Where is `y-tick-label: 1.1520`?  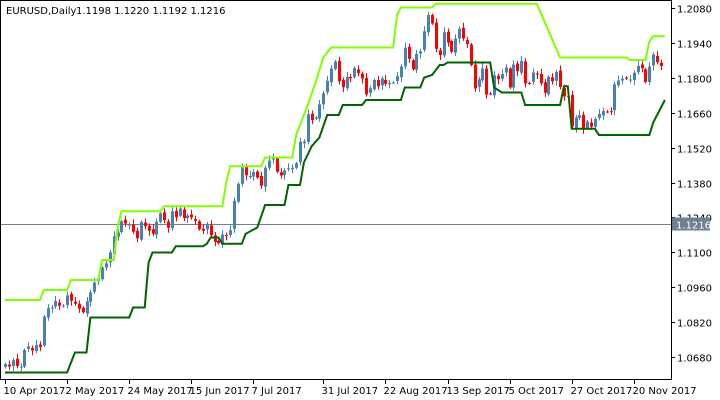
y-tick-label: 1.1520 is located at coordinates (694, 150).